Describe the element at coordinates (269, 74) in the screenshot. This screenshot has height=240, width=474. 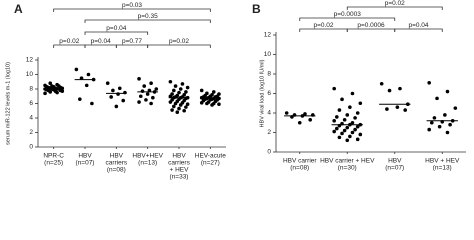
I see `y-tick-label: 8` at that location.